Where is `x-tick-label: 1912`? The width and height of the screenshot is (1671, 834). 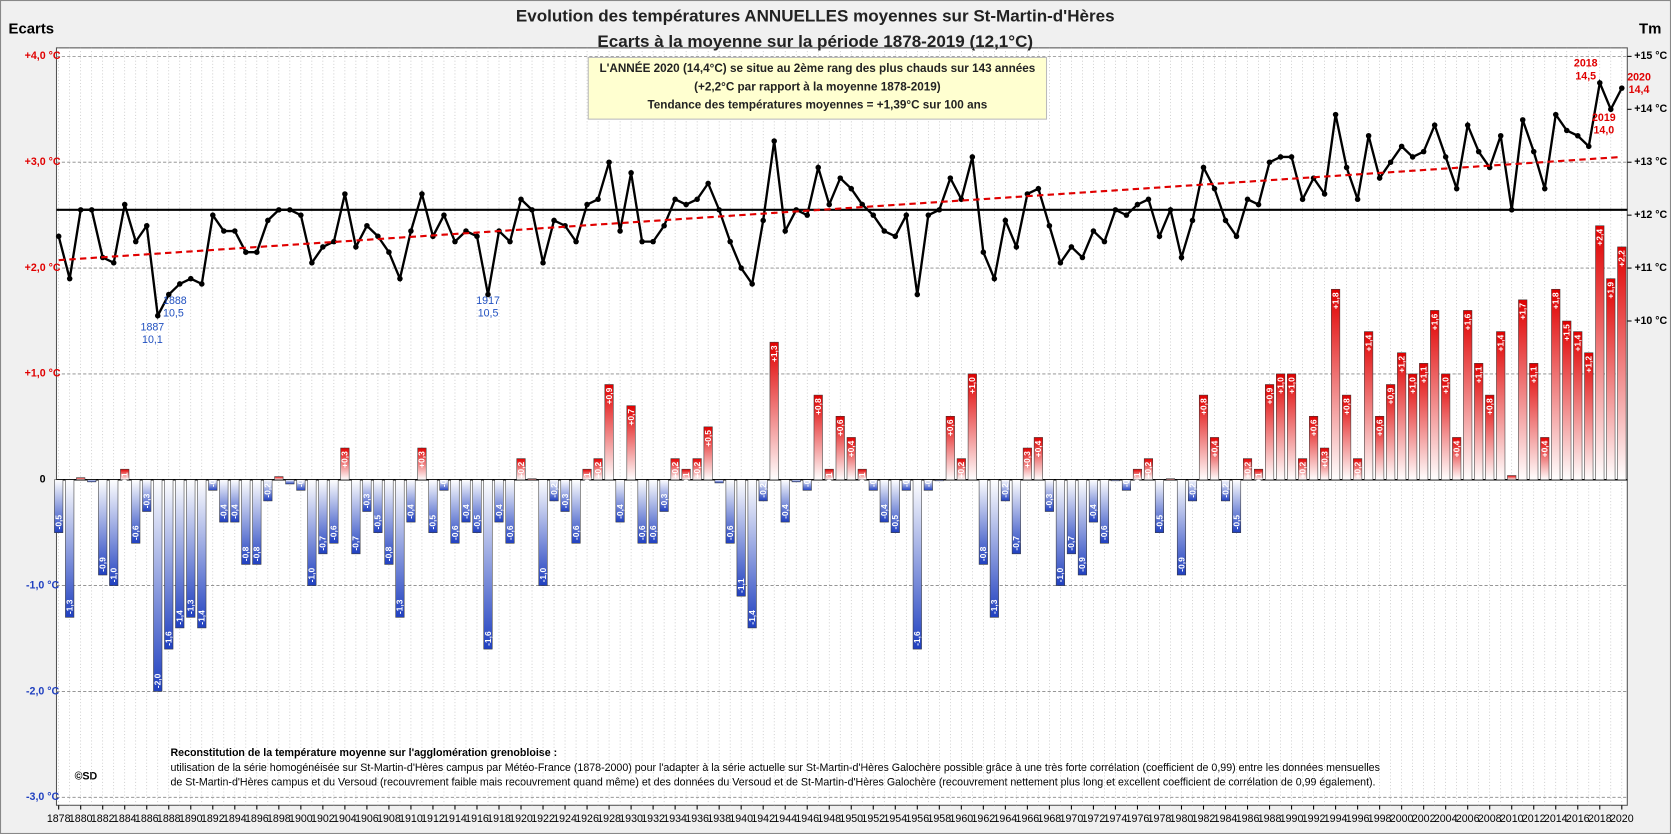 x-tick-label: 1912 is located at coordinates (433, 819).